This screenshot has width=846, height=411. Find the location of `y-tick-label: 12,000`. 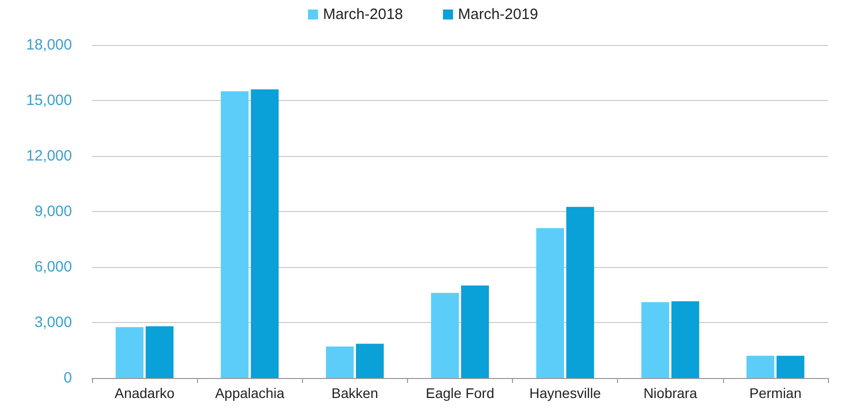

y-tick-label: 12,000 is located at coordinates (49, 156).